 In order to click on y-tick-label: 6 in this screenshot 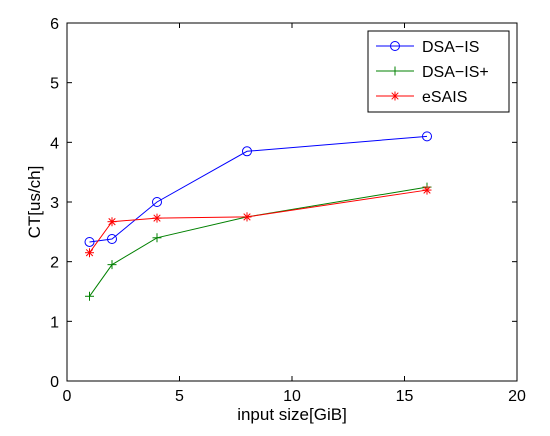, I will do `click(54, 24)`.